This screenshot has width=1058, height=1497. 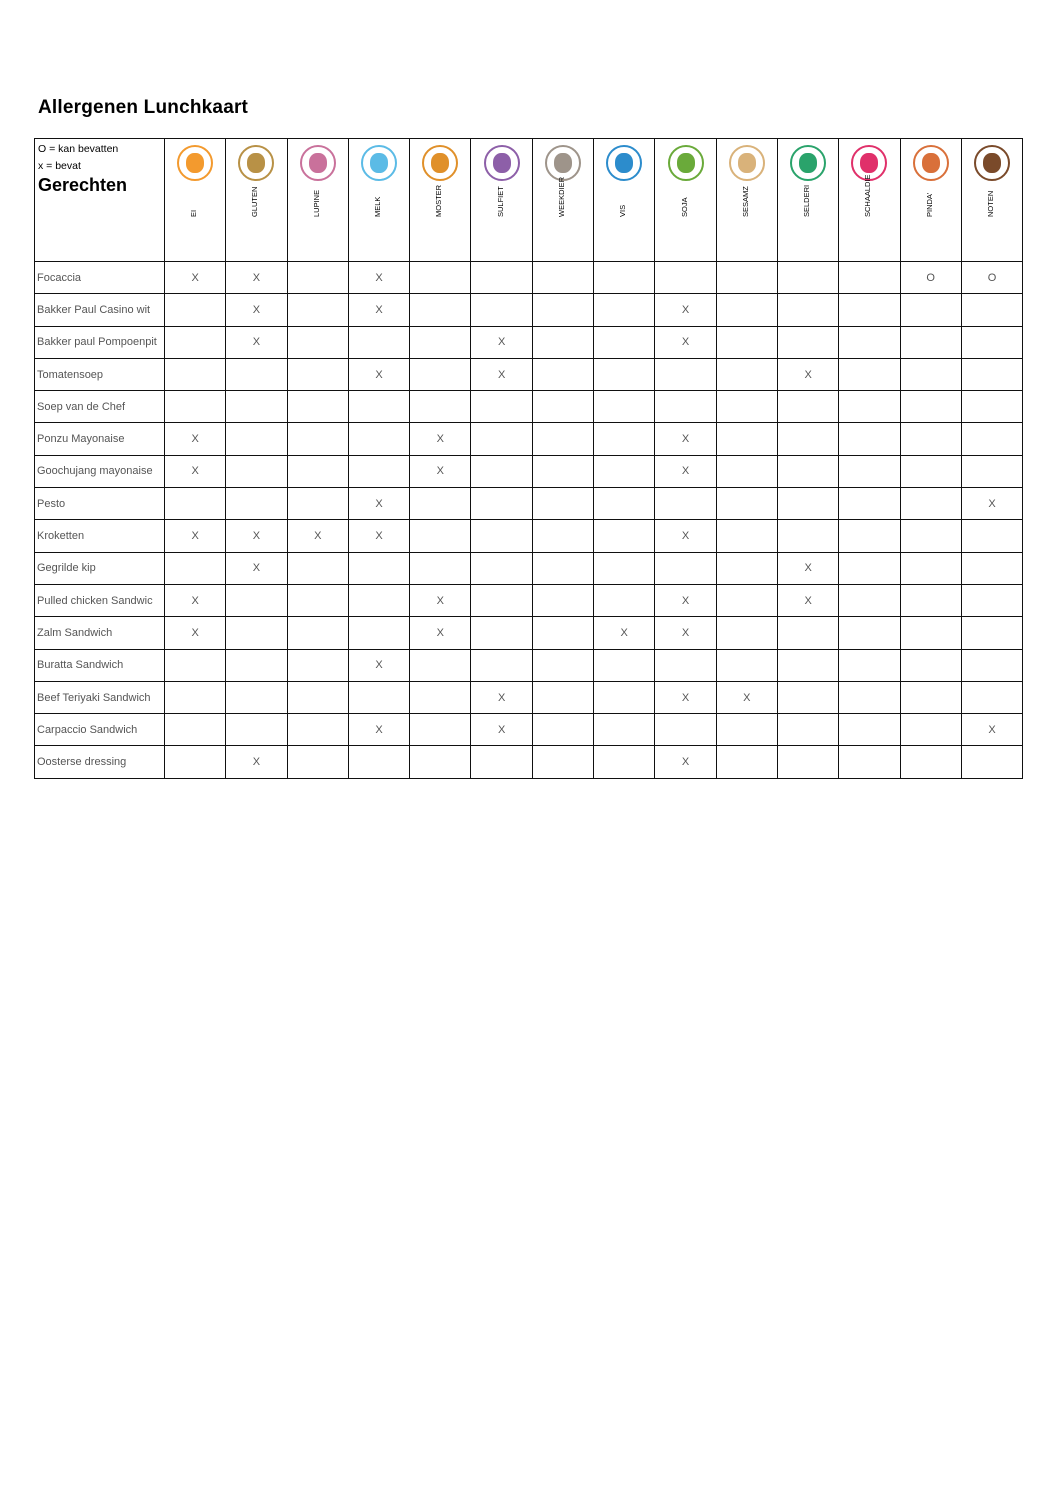 What do you see at coordinates (501, 163) in the screenshot?
I see `sulphite-icon` at bounding box center [501, 163].